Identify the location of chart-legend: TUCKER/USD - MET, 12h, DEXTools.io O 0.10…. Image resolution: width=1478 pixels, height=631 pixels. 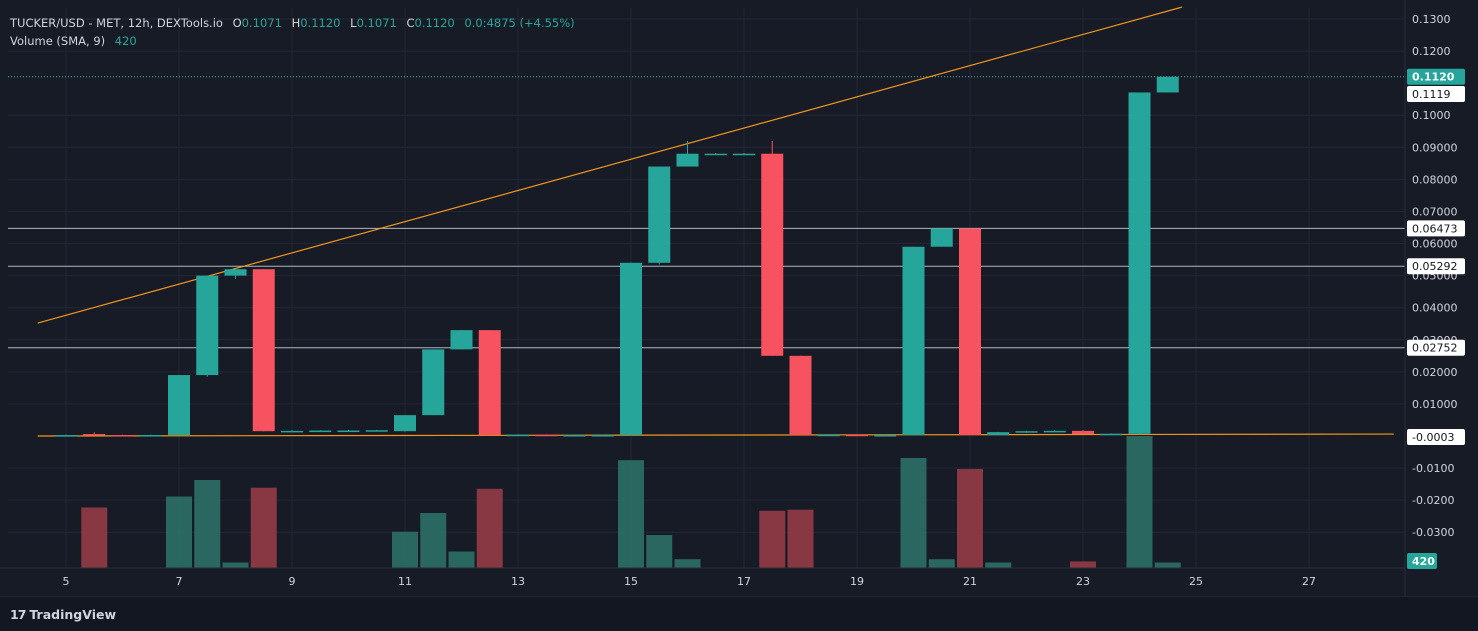
(292, 32).